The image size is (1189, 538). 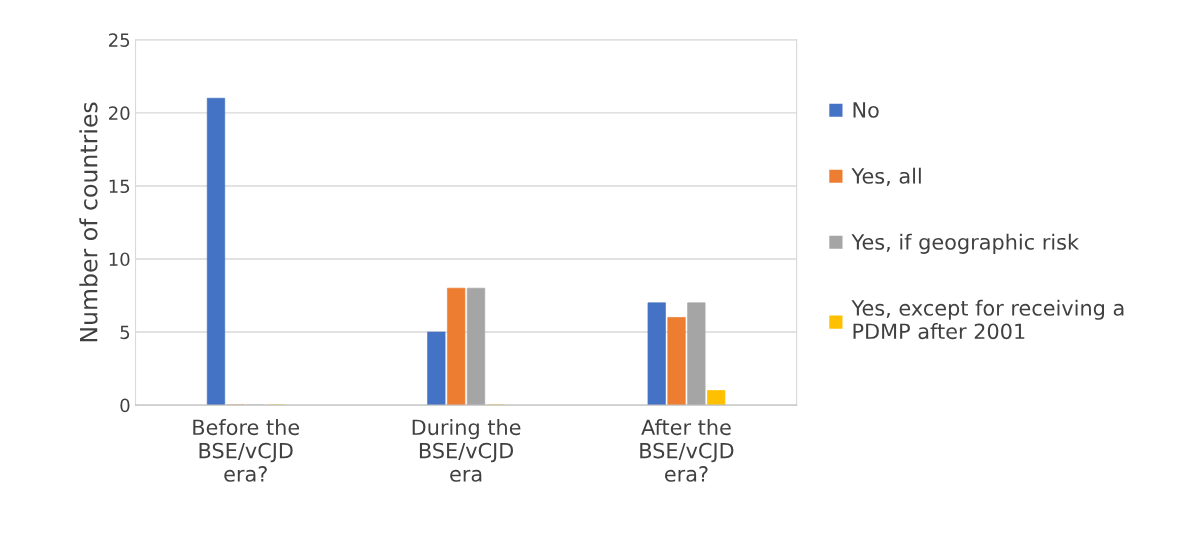 I want to click on legend-label: Yes, if geographic risk, so click(x=965, y=243).